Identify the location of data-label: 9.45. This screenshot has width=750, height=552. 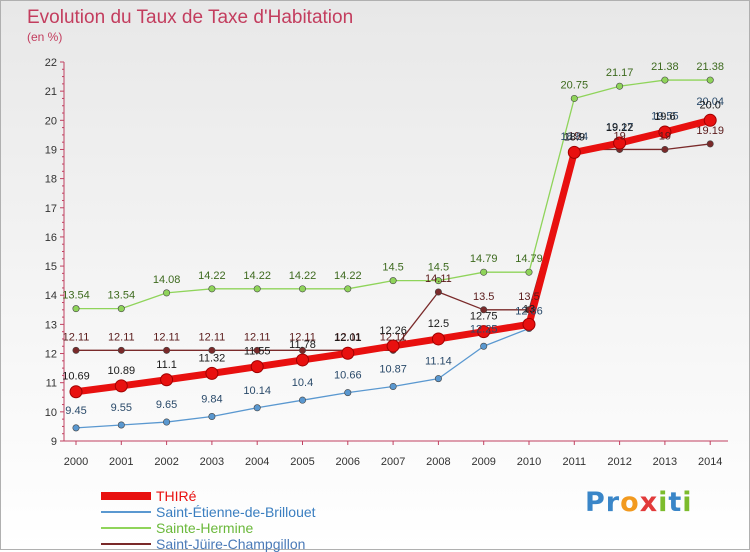
(75, 411).